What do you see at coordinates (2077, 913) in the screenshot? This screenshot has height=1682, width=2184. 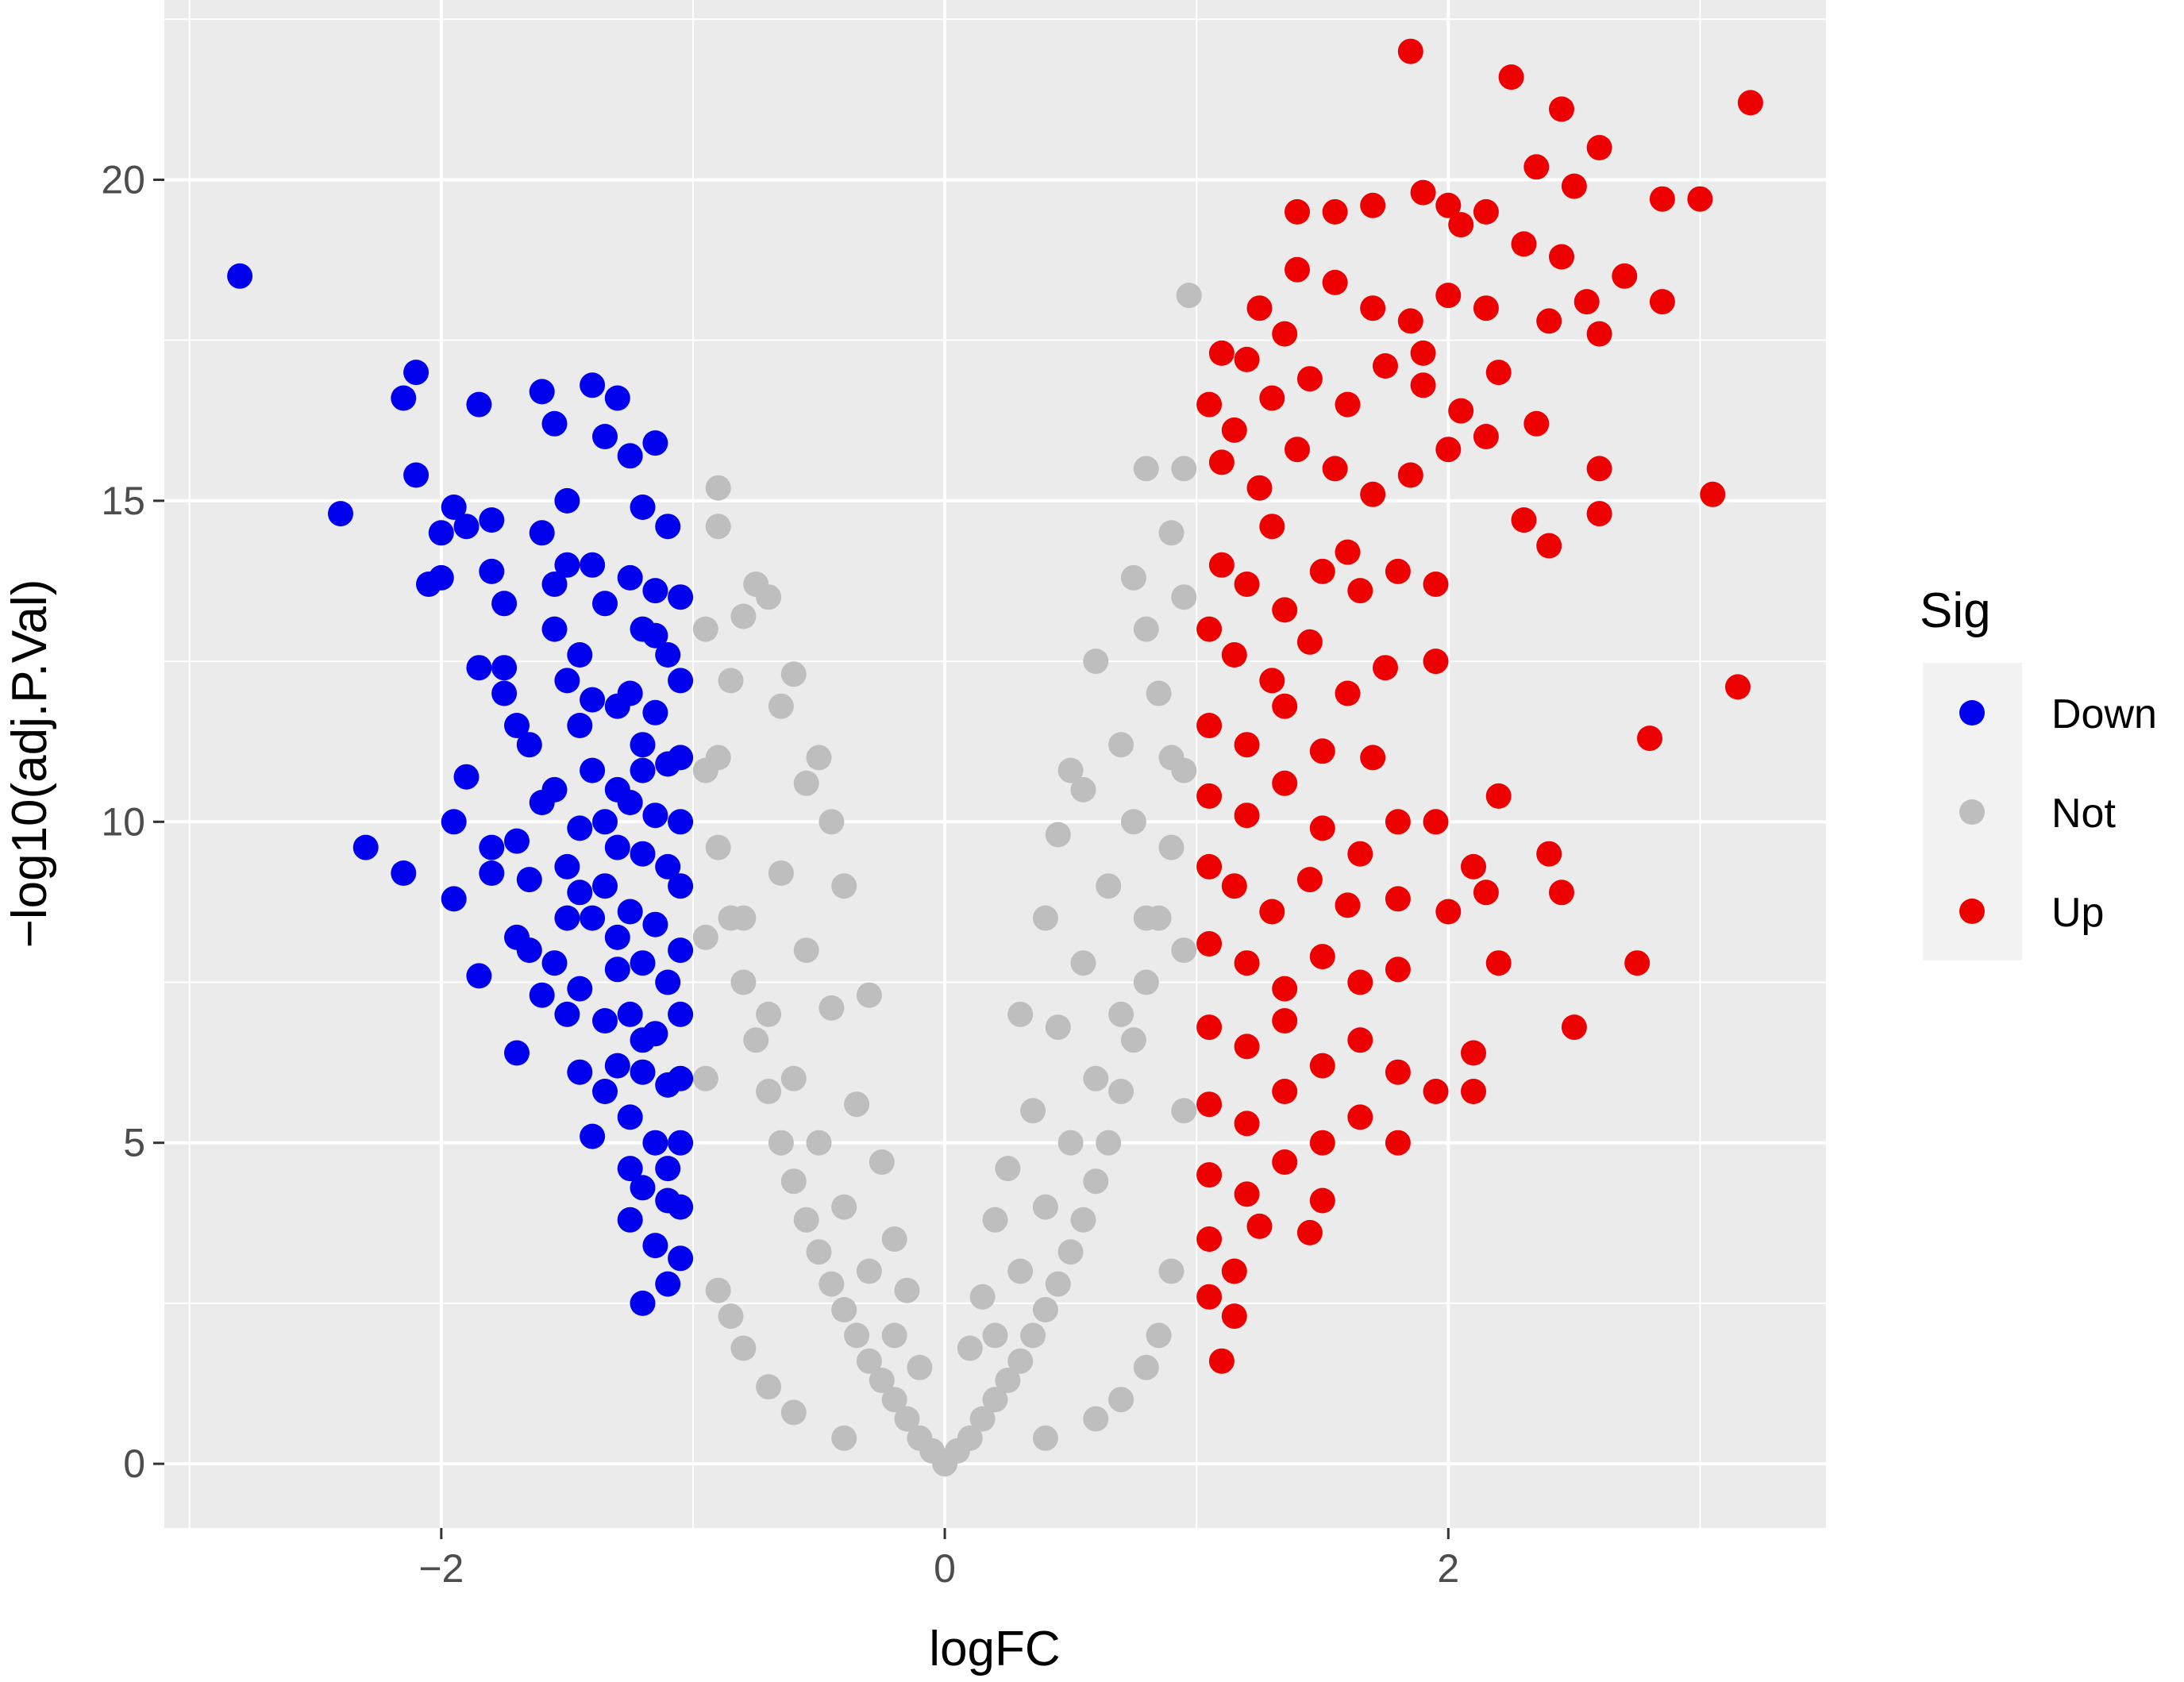 I see `legend-label-up: Up` at bounding box center [2077, 913].